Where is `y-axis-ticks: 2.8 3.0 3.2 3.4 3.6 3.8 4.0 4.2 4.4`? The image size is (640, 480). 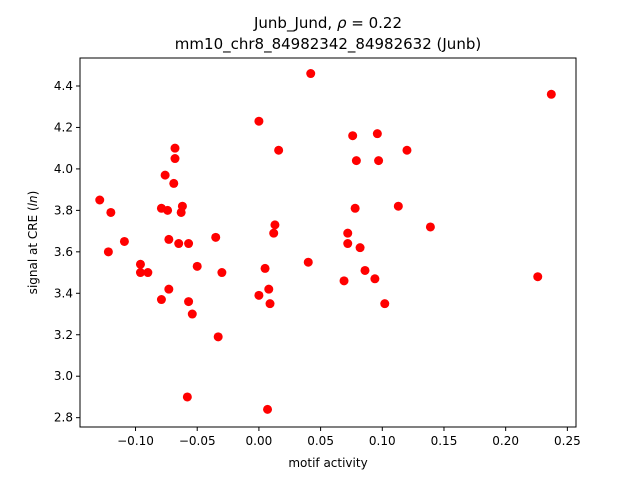
y-axis-ticks: 2.8 3.0 3.2 3.4 3.6 3.8 4.0 4.2 4.4 is located at coordinates (67, 252).